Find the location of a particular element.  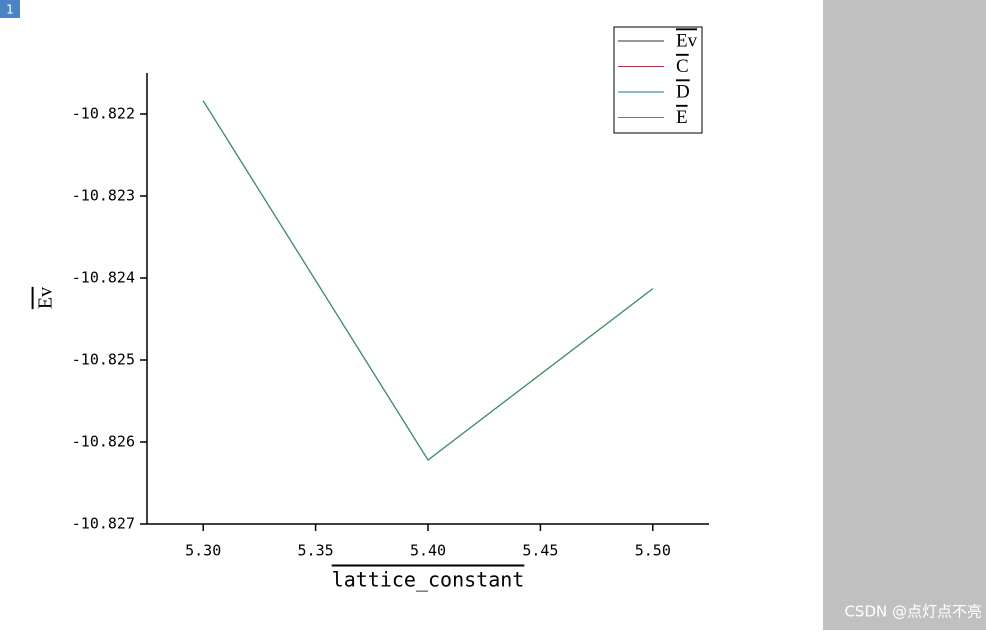

x-tick-label: 5.50 is located at coordinates (653, 551).